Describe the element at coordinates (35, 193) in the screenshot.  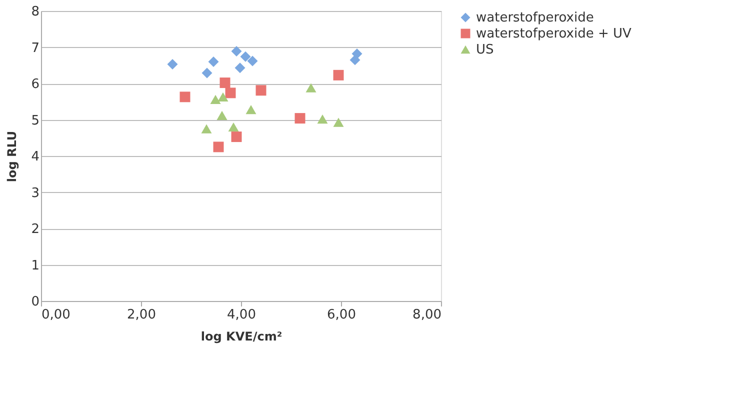
I see `y-tick-label: 3` at that location.